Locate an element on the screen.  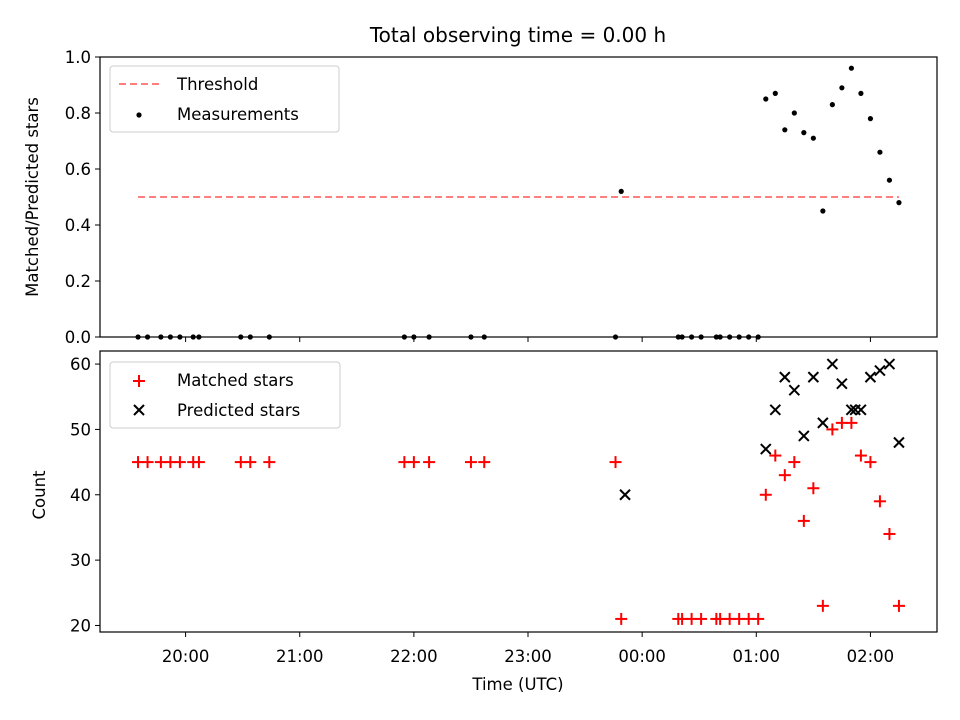
legend-measurement-swatch is located at coordinates (139, 115).